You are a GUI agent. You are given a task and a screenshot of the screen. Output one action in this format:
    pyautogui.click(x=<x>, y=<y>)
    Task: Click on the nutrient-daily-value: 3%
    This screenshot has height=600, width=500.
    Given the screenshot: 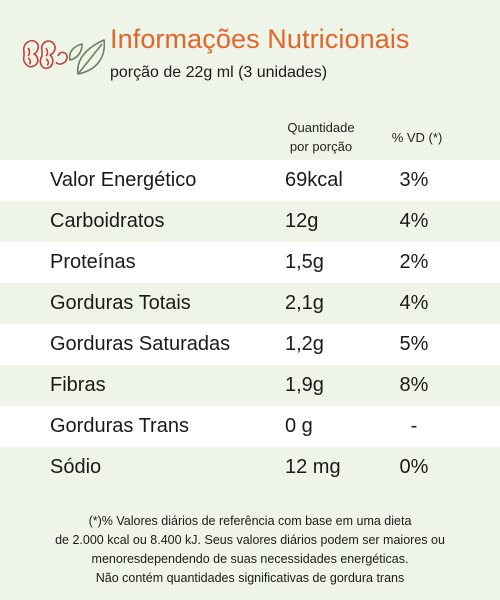 What is the action you would take?
    pyautogui.click(x=414, y=180)
    